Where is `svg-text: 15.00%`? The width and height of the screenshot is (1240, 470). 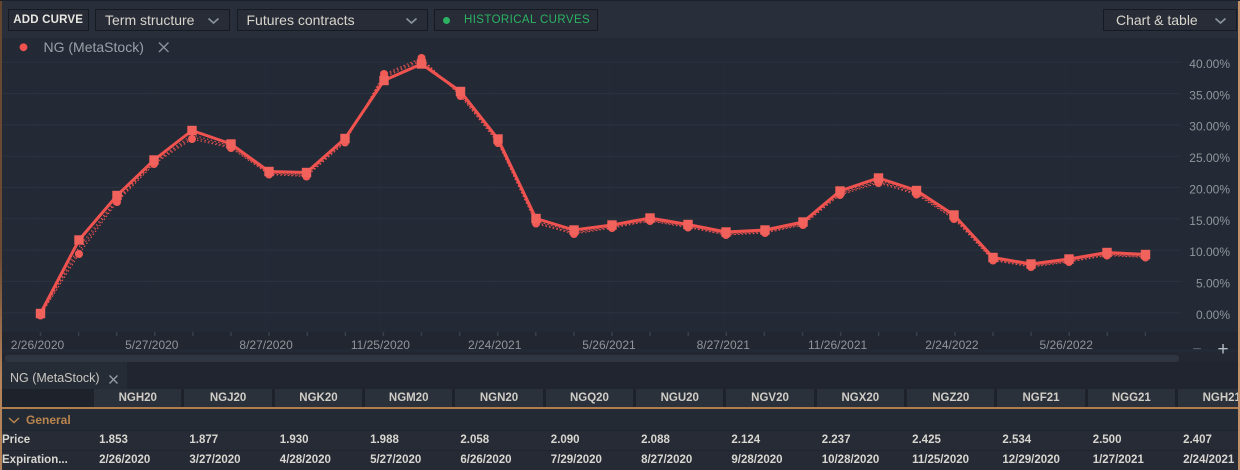 svg-text: 15.00% is located at coordinates (1209, 221).